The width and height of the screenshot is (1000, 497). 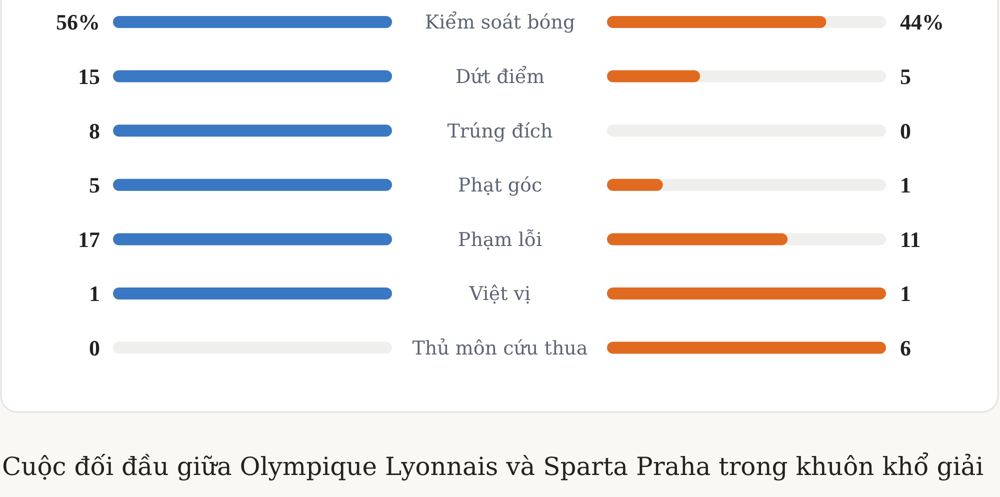 What do you see at coordinates (499, 294) in the screenshot?
I see `category-label: Việt vị` at bounding box center [499, 294].